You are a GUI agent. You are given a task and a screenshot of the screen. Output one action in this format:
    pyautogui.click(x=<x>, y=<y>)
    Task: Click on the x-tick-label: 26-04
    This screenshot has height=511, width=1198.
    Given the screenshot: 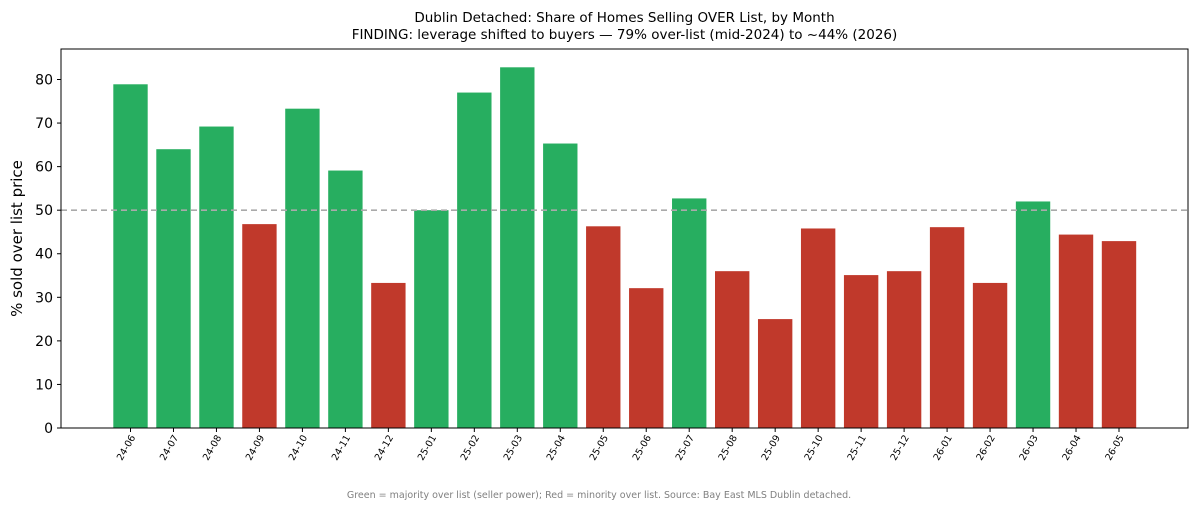 What is the action you would take?
    pyautogui.click(x=1071, y=447)
    